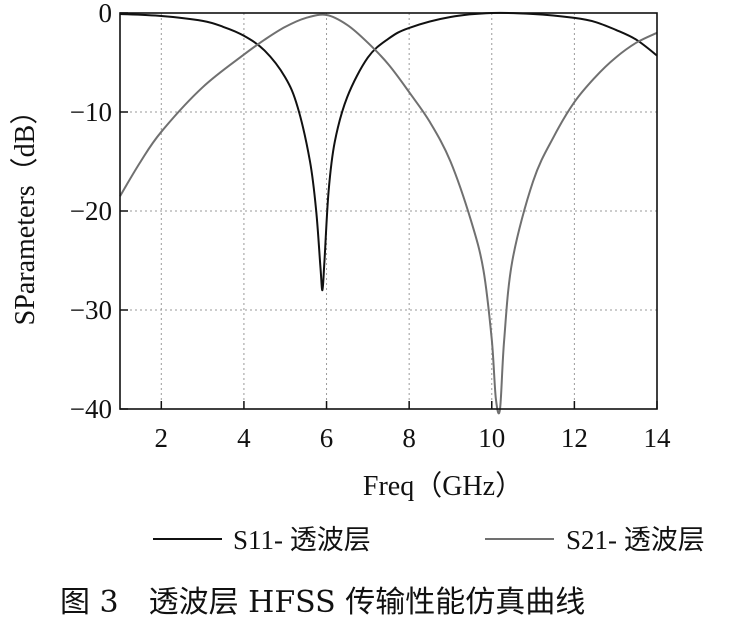 The image size is (747, 633). Describe the element at coordinates (322, 602) in the screenshot. I see `figure-caption: 图 3 透波层 HFSS 传输性能仿真曲线` at that location.